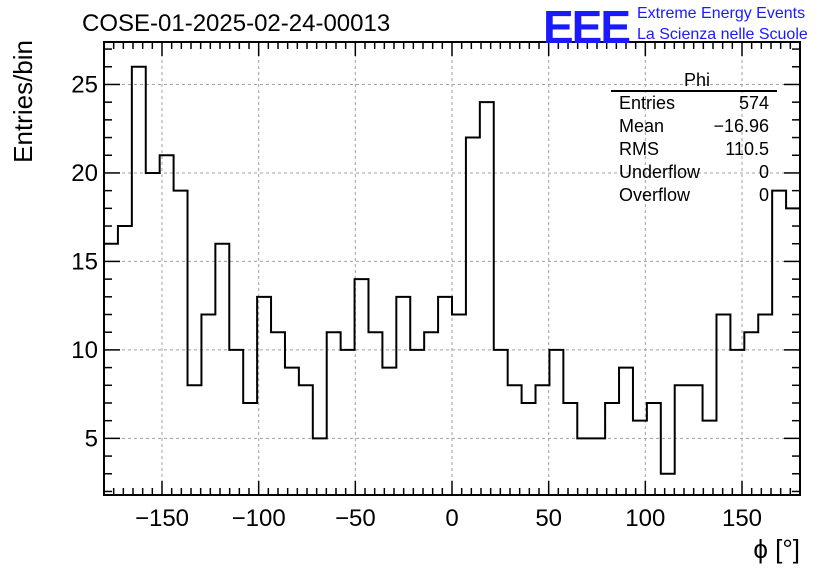 The image size is (836, 572). I want to click on stats-row-mean: Mean −16.96, so click(694, 126).